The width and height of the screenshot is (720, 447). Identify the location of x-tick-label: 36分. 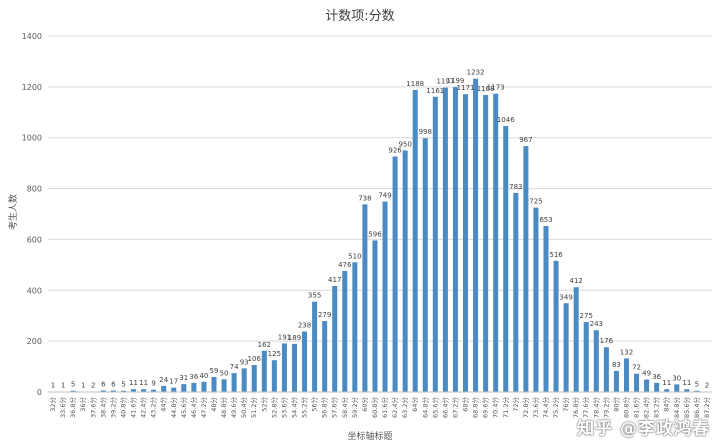
(82, 404).